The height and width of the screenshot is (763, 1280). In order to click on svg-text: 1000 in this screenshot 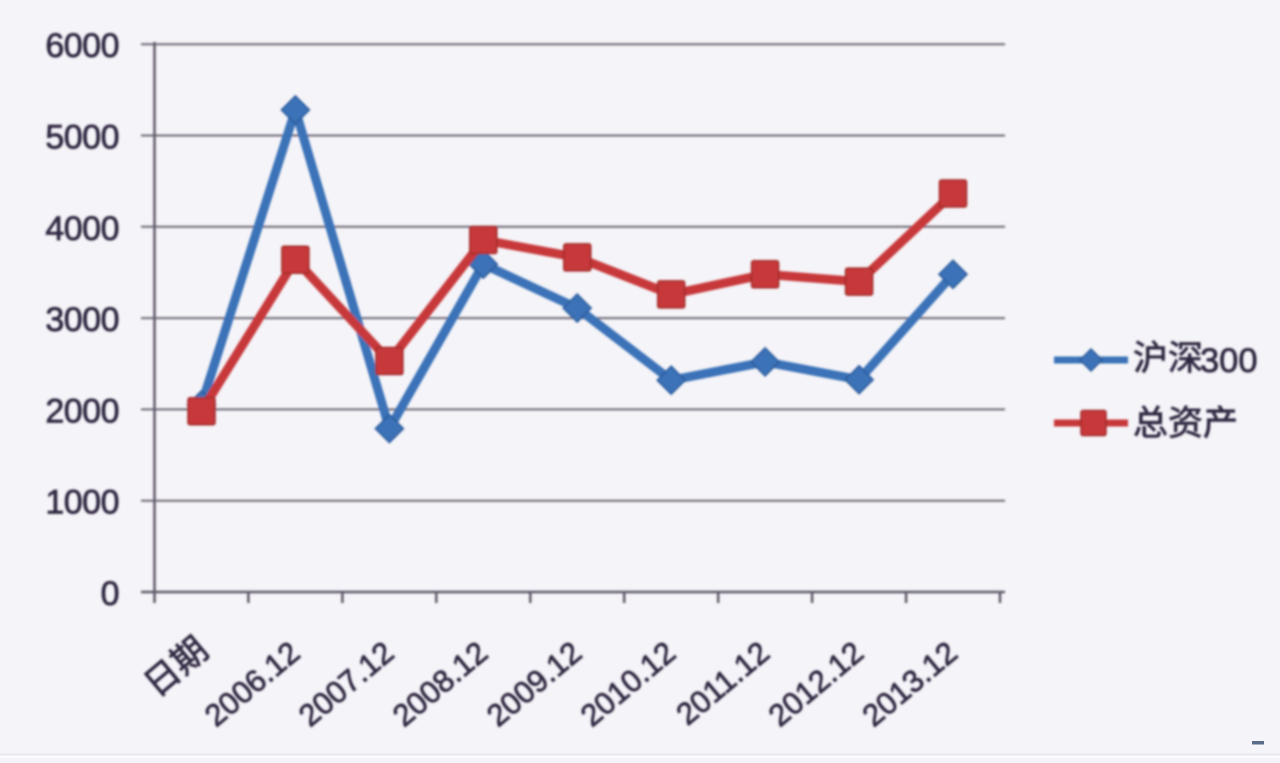, I will do `click(82, 503)`.